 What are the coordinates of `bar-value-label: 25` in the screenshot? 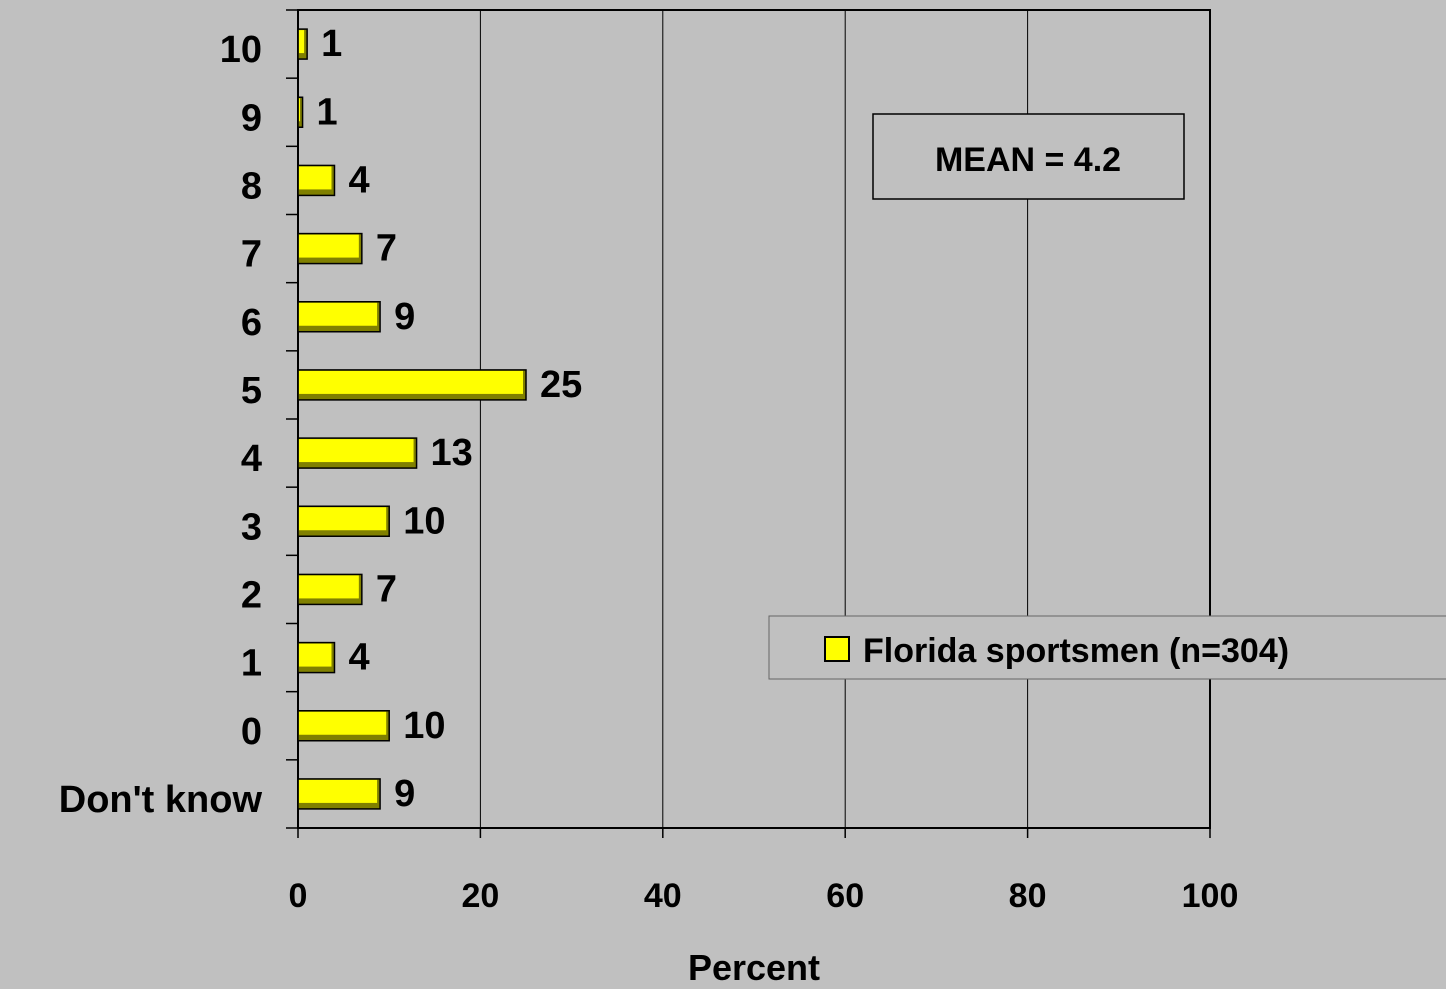 It's located at (561, 385).